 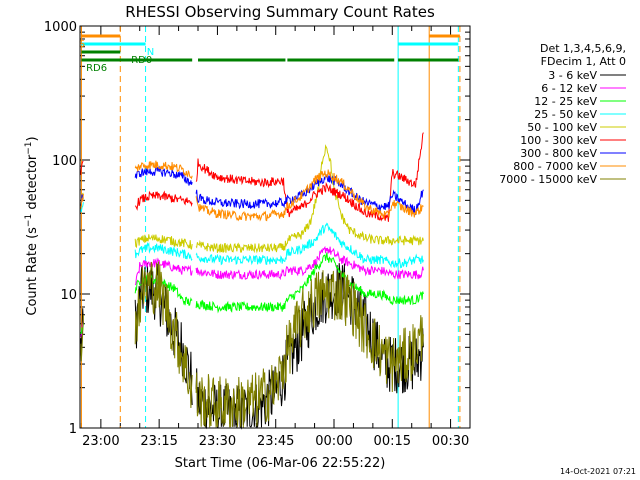 I want to click on legend-label: 25 - 50 keV, so click(x=565, y=114).